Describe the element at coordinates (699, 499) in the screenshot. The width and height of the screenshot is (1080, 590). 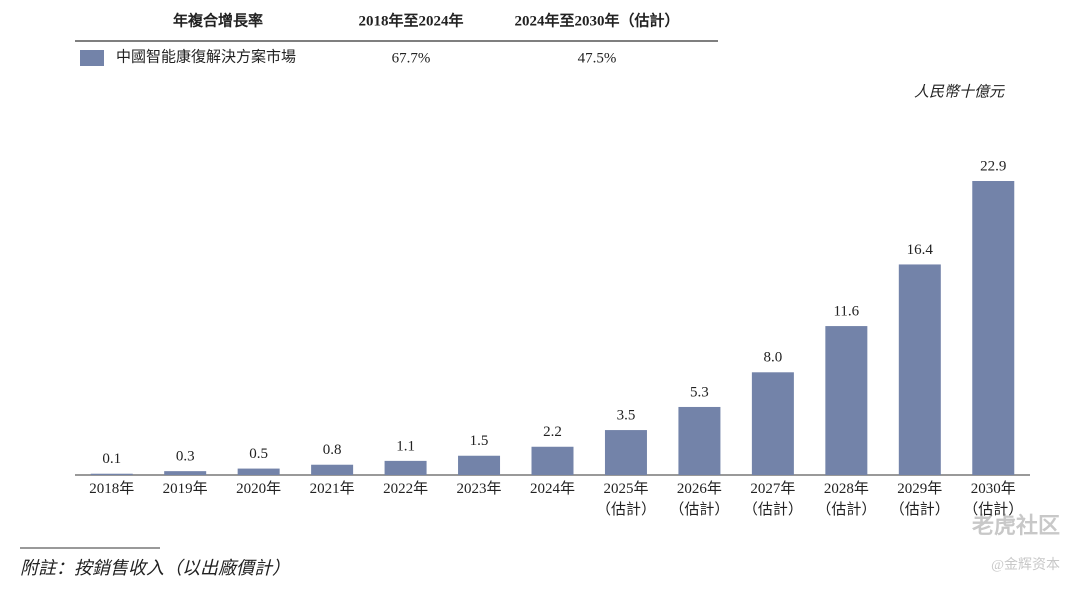
I see `x-tick-label: 2026年（估計）` at that location.